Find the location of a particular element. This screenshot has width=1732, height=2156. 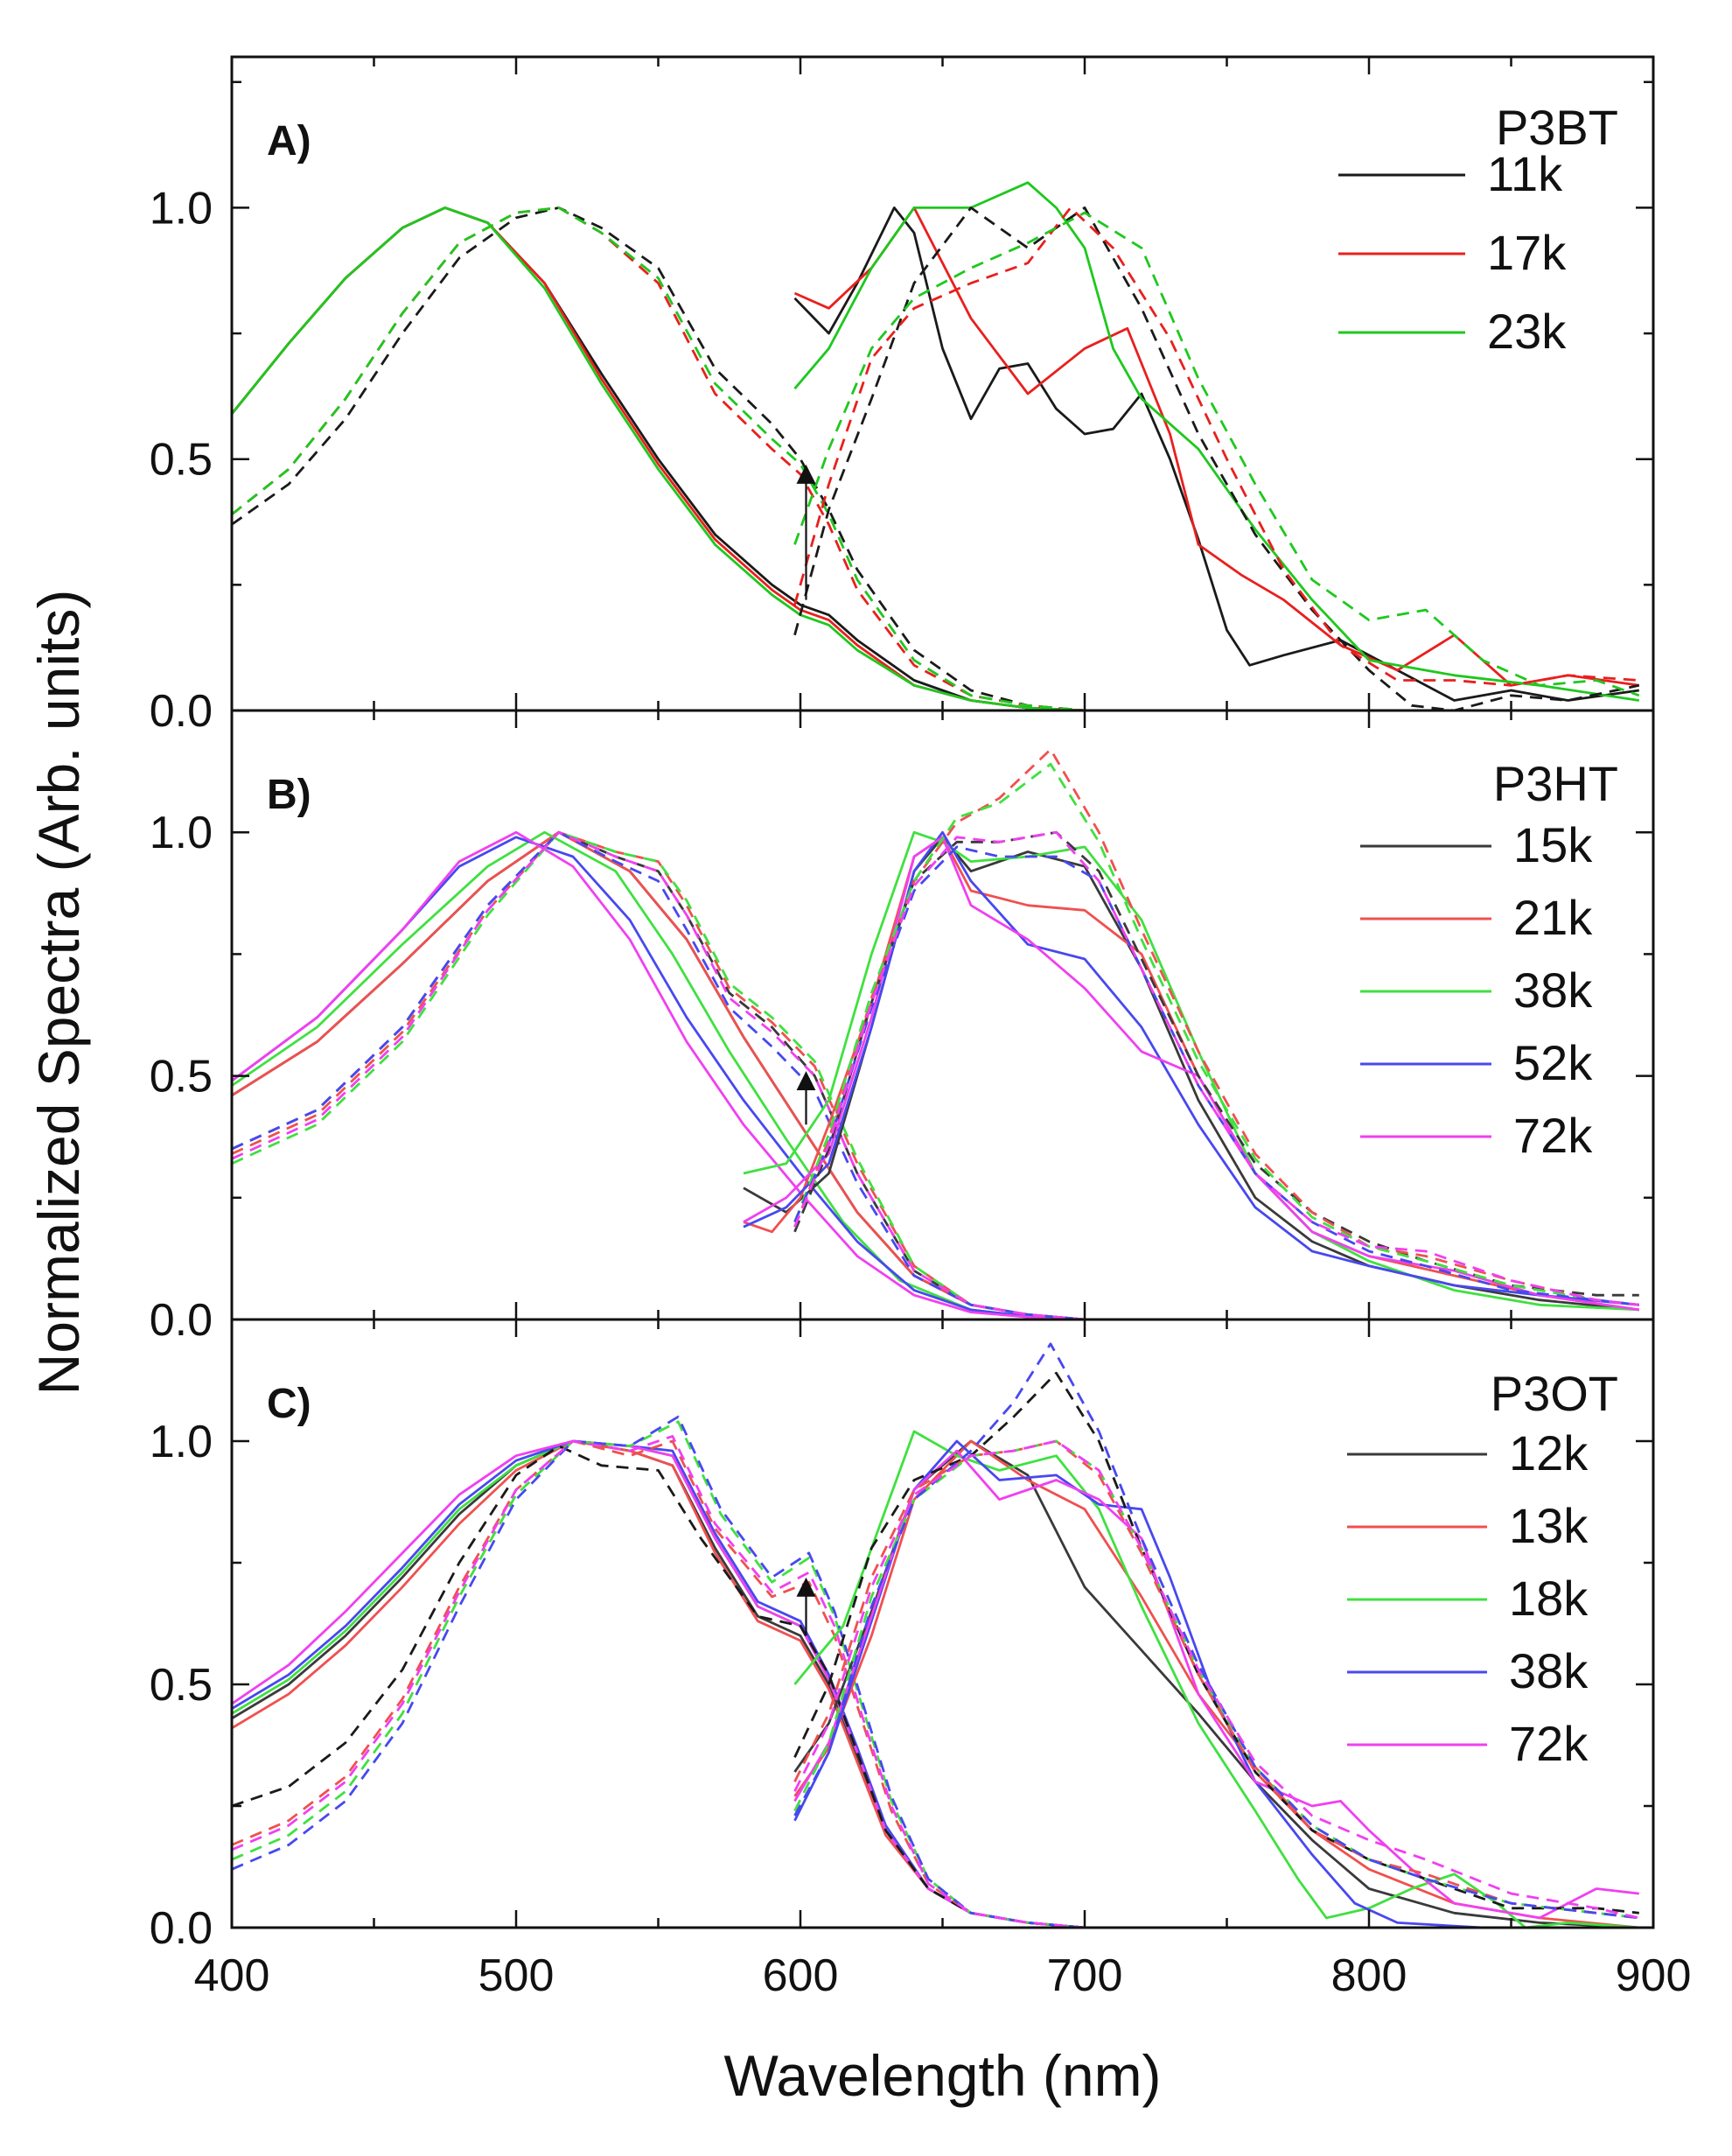

x-tick-label: 600 is located at coordinates (801, 1975).